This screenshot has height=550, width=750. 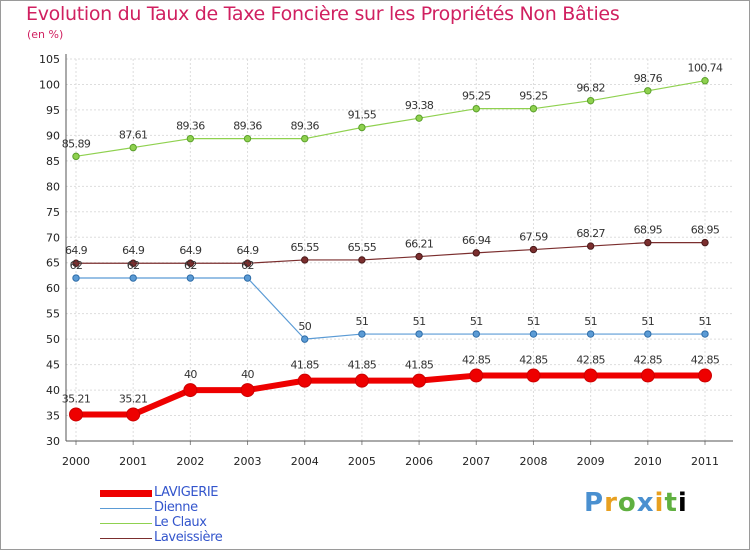 I want to click on data-label-le-claux: 95.25, so click(x=476, y=96).